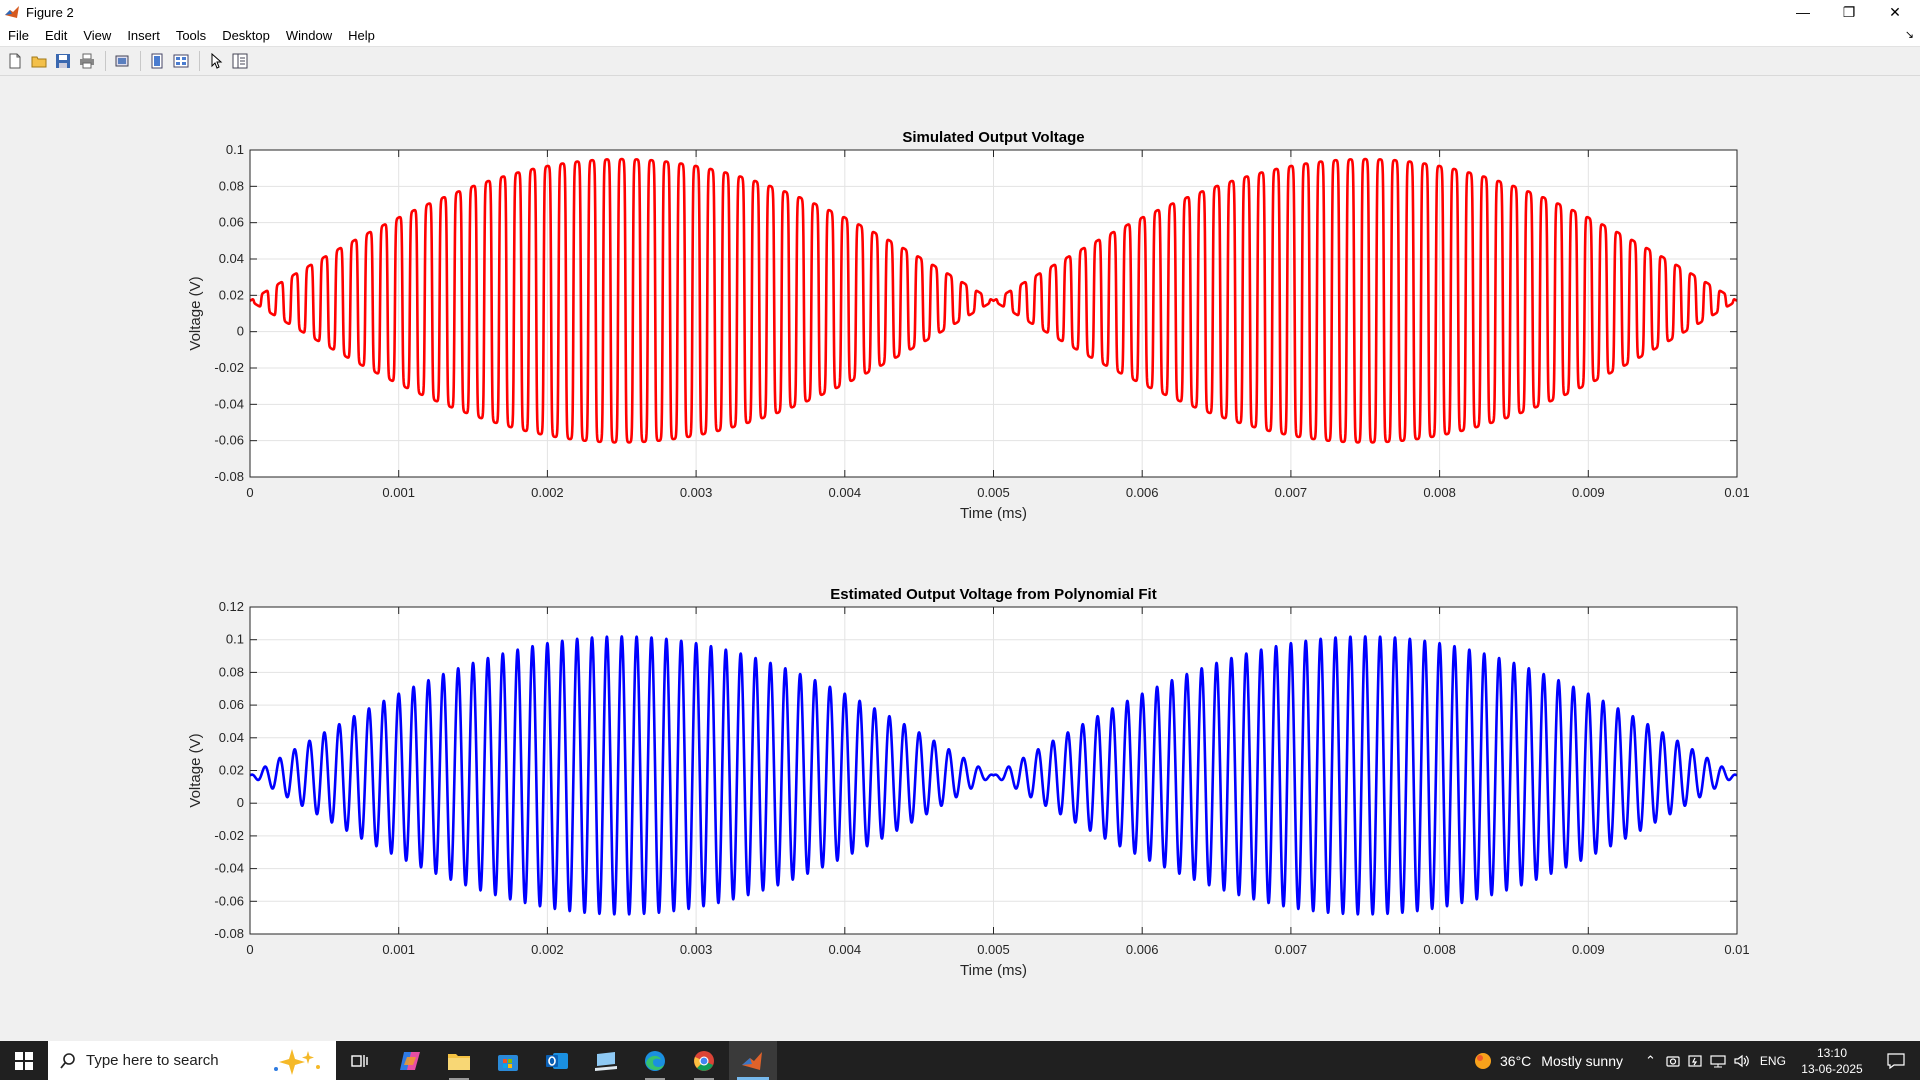 Image resolution: width=1920 pixels, height=1080 pixels. I want to click on menu-file: File, so click(18, 35).